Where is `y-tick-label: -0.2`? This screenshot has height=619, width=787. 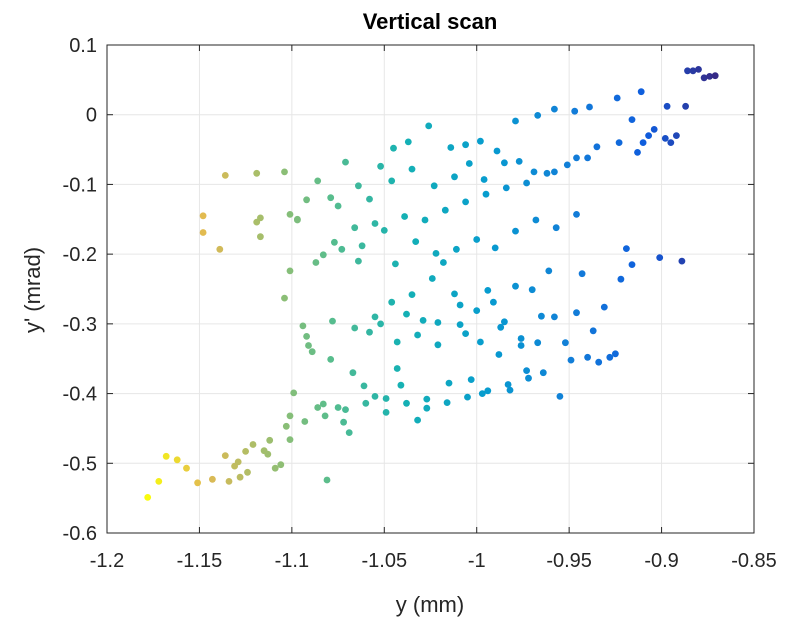
y-tick-label: -0.2 is located at coordinates (80, 255).